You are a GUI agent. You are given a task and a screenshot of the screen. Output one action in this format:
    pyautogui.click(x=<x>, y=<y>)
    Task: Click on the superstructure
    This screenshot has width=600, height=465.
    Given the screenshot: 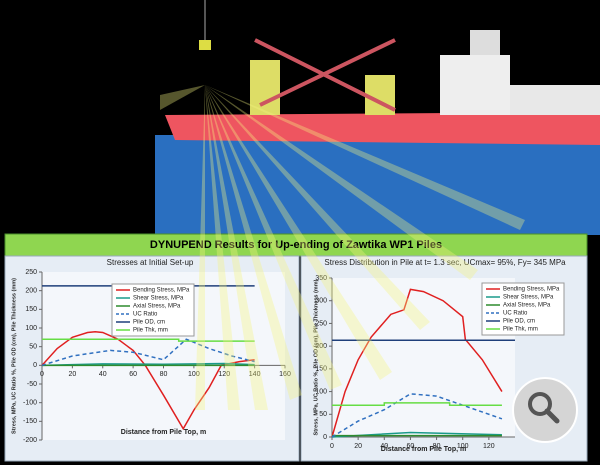 What is the action you would take?
    pyautogui.click(x=475, y=85)
    